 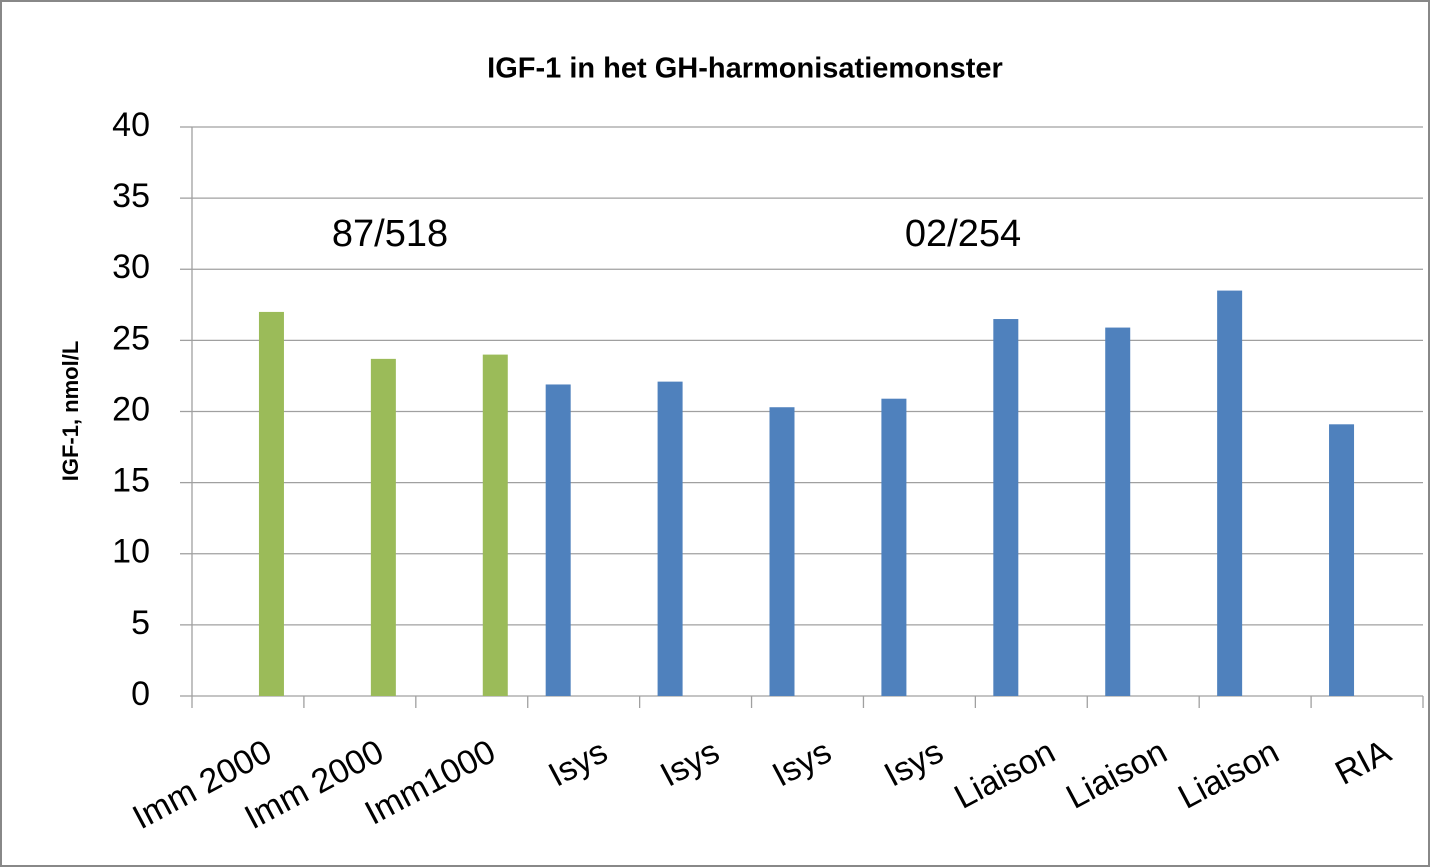 What do you see at coordinates (131, 125) in the screenshot?
I see `y-tick-label: 40` at bounding box center [131, 125].